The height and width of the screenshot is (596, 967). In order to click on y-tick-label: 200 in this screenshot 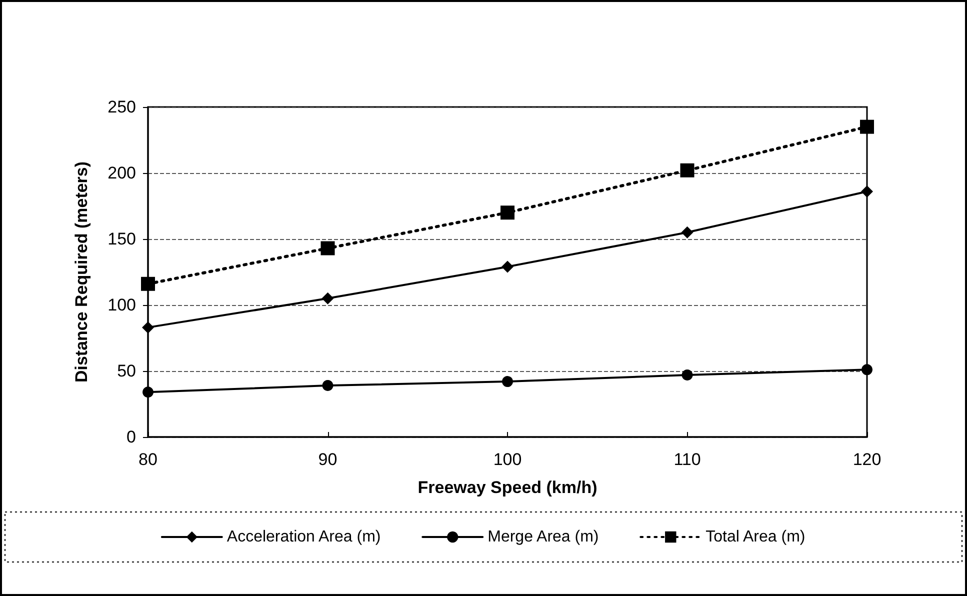, I will do `click(122, 173)`.